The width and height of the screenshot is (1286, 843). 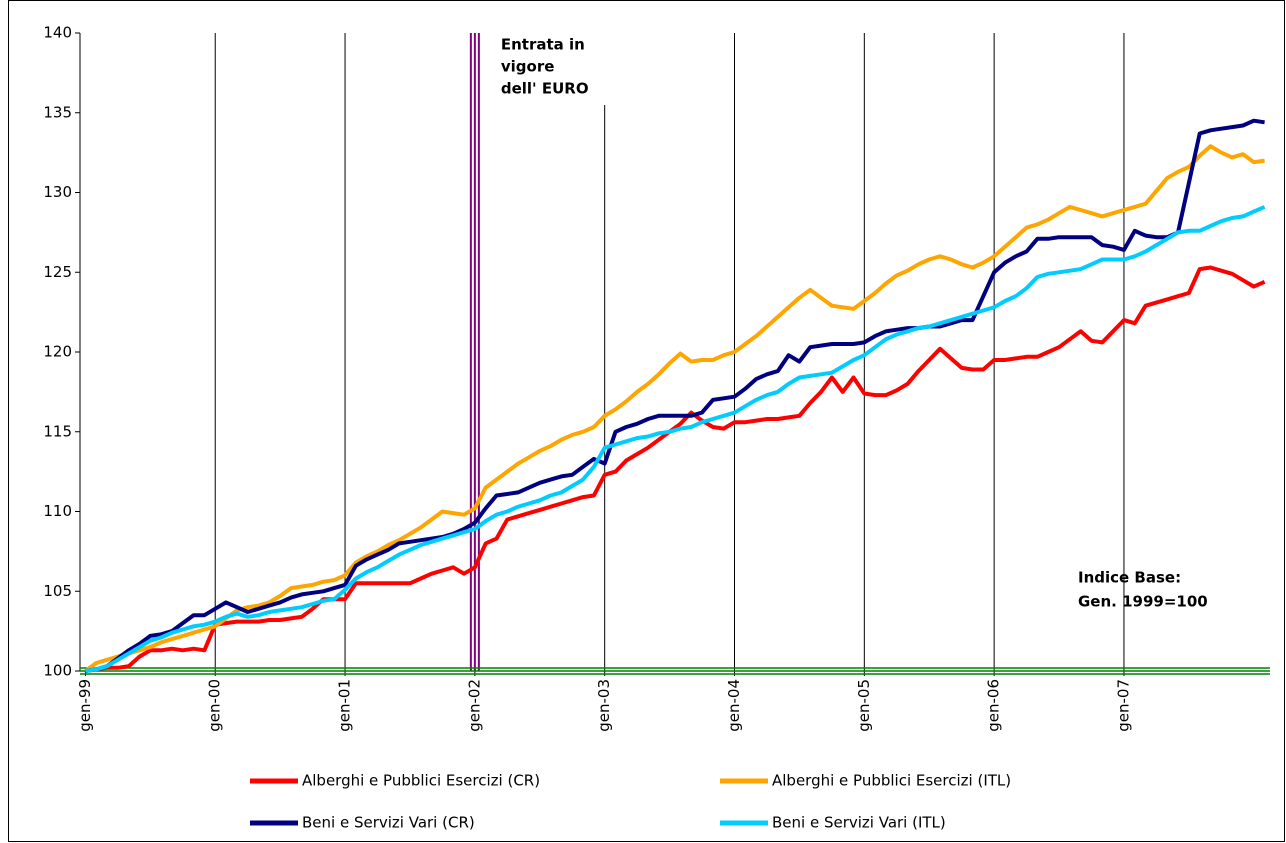 I want to click on legend-label: Beni e Servizi Vari (ITL), so click(x=859, y=823).